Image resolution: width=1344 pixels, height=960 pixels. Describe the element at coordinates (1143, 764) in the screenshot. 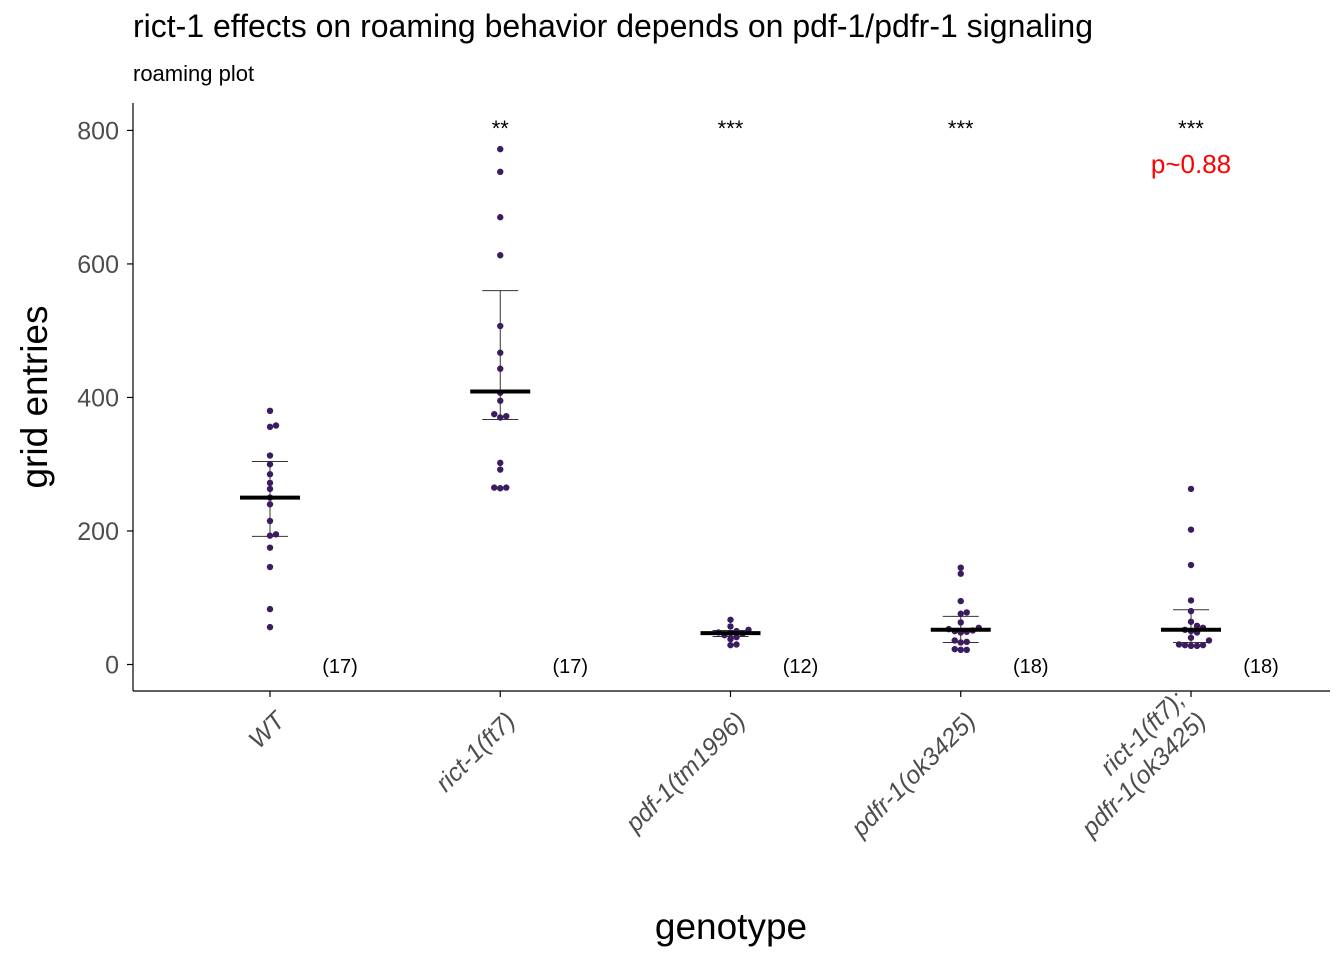

I see `x-tick-label-group: rict-1(ft7);pdfr-1(ok3425)` at that location.